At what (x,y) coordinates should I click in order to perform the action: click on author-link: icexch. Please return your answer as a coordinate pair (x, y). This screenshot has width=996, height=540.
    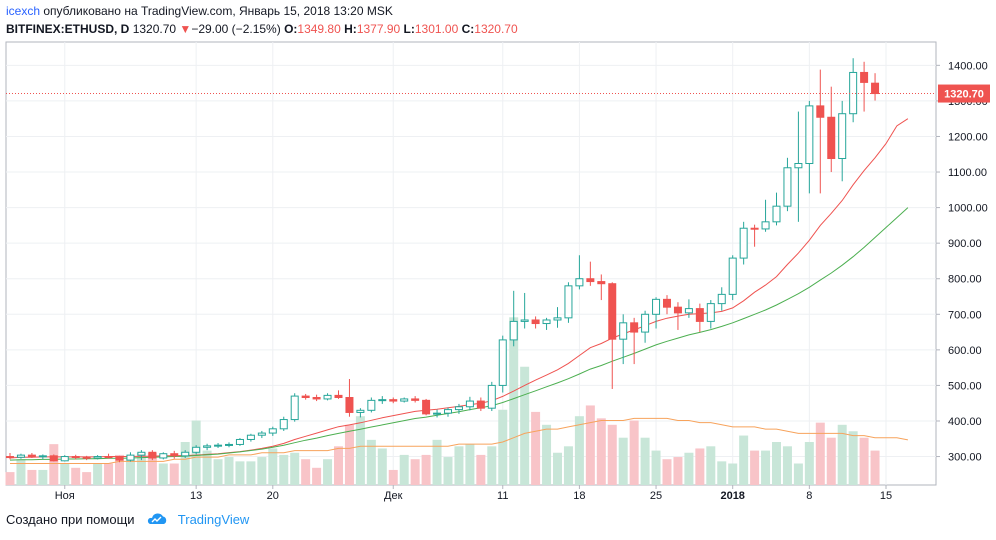
    Looking at the image, I should click on (23, 11).